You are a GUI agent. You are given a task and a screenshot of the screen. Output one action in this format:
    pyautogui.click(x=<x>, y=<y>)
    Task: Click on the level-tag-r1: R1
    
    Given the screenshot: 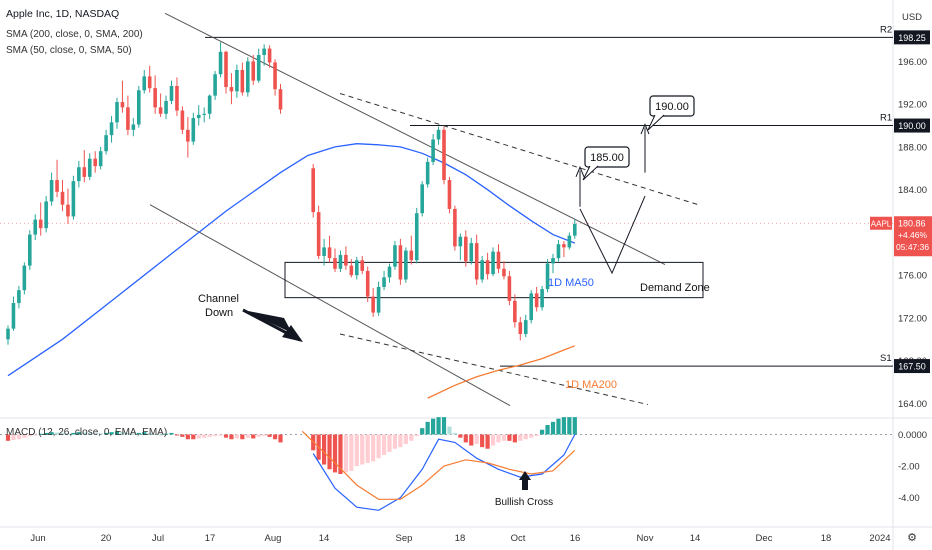 What is the action you would take?
    pyautogui.click(x=886, y=118)
    